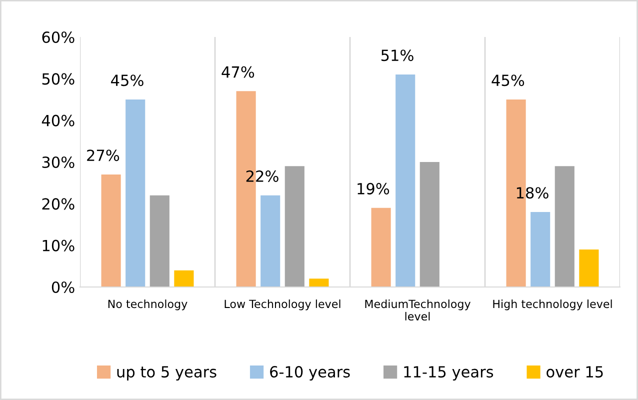 This screenshot has height=400, width=638. Describe the element at coordinates (532, 193) in the screenshot. I see `data-label: 18%` at that location.